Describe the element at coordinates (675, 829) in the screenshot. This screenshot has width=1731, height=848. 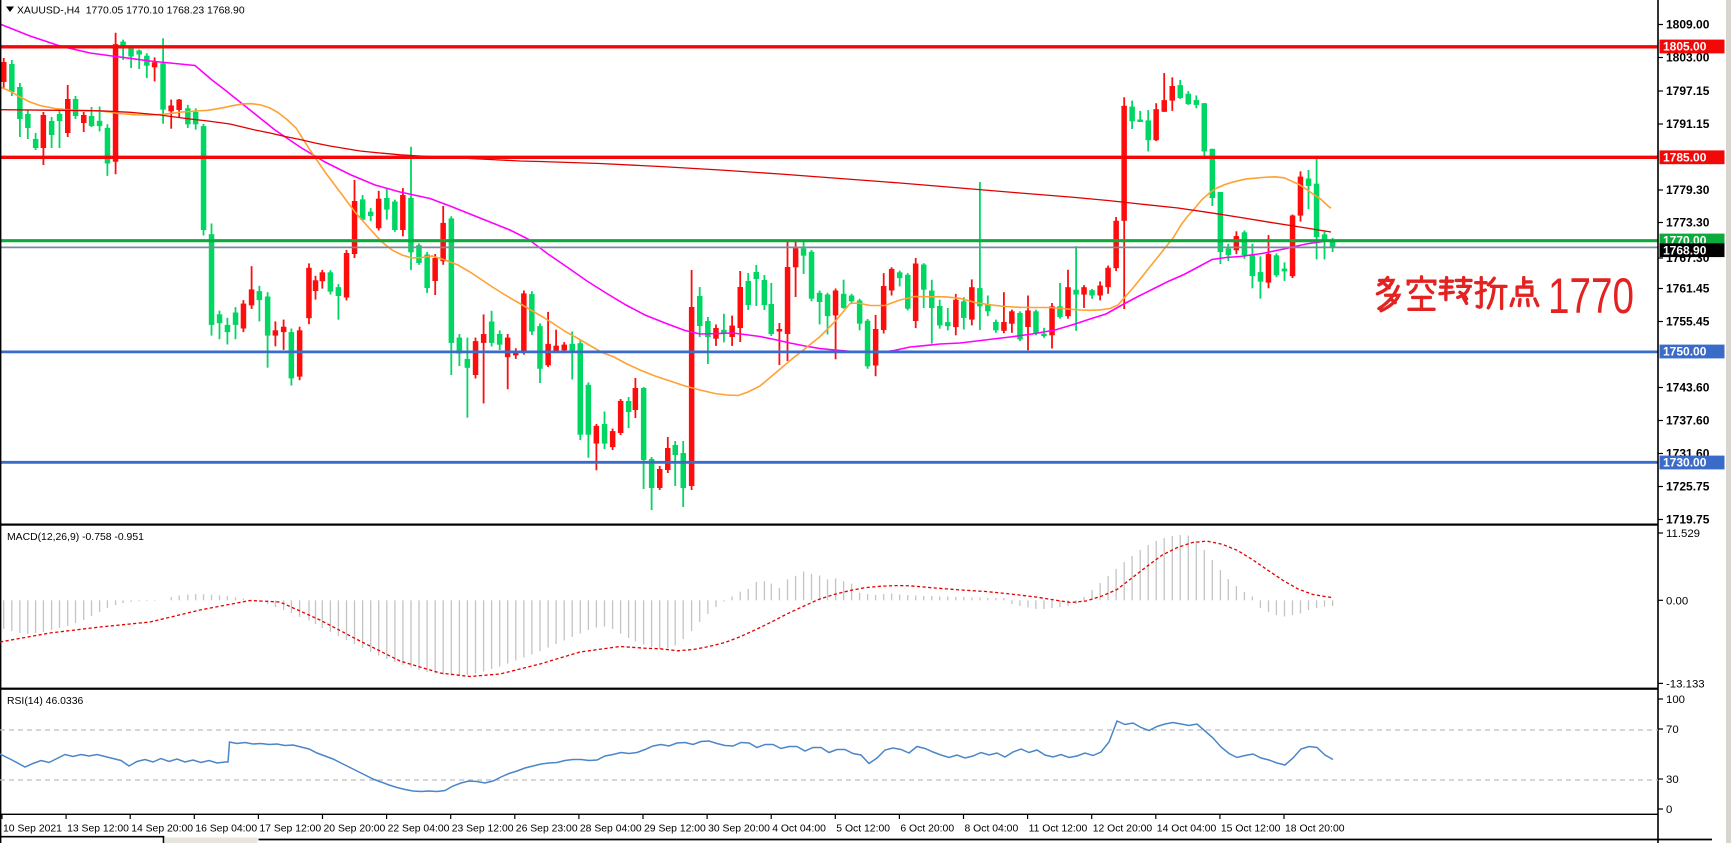
I see `svg-text: 29 Sep 12:00` at that location.